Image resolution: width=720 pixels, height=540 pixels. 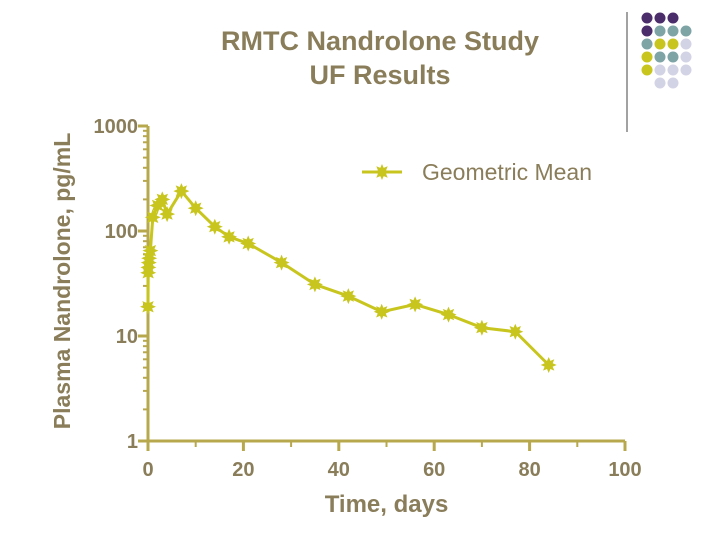 What do you see at coordinates (132, 442) in the screenshot?
I see `y-tick-label: 1` at bounding box center [132, 442].